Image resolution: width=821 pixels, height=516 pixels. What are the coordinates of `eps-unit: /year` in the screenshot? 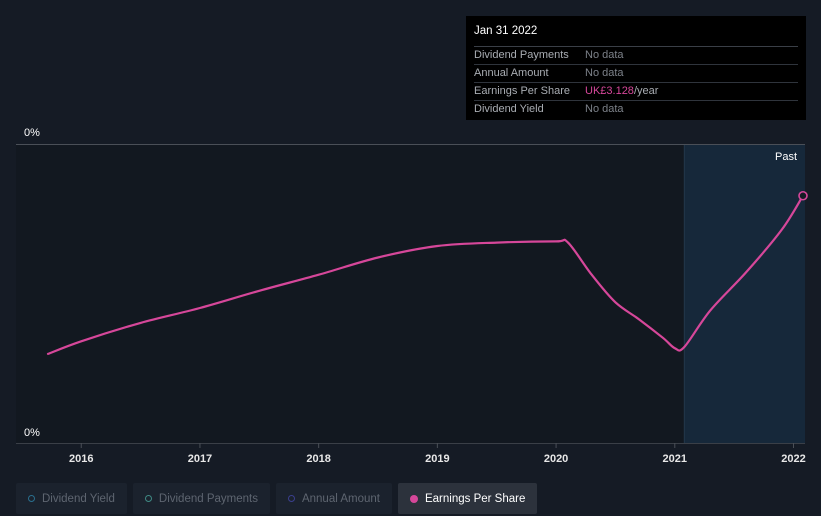 It's located at (646, 91).